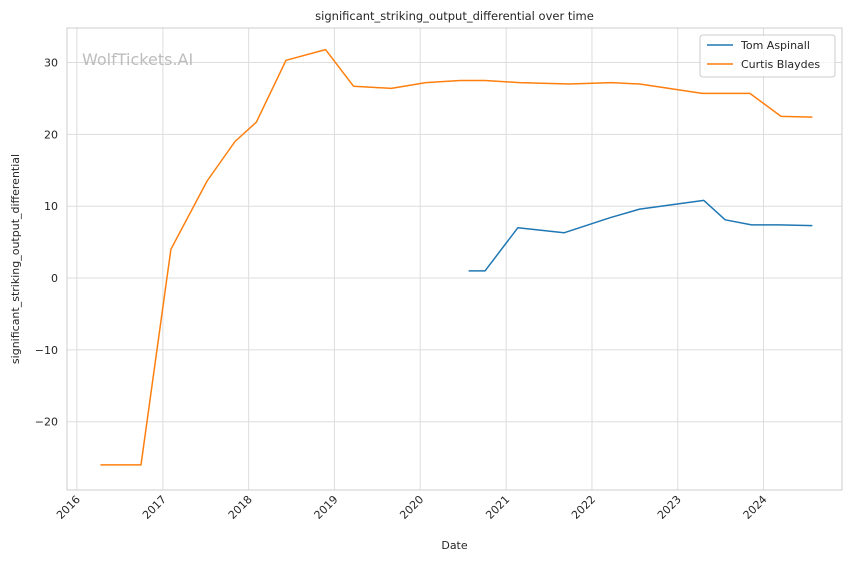 The height and width of the screenshot is (561, 850). Describe the element at coordinates (46, 242) in the screenshot. I see `y-axis-ticks: −20 −10 0 10 20 30` at that location.